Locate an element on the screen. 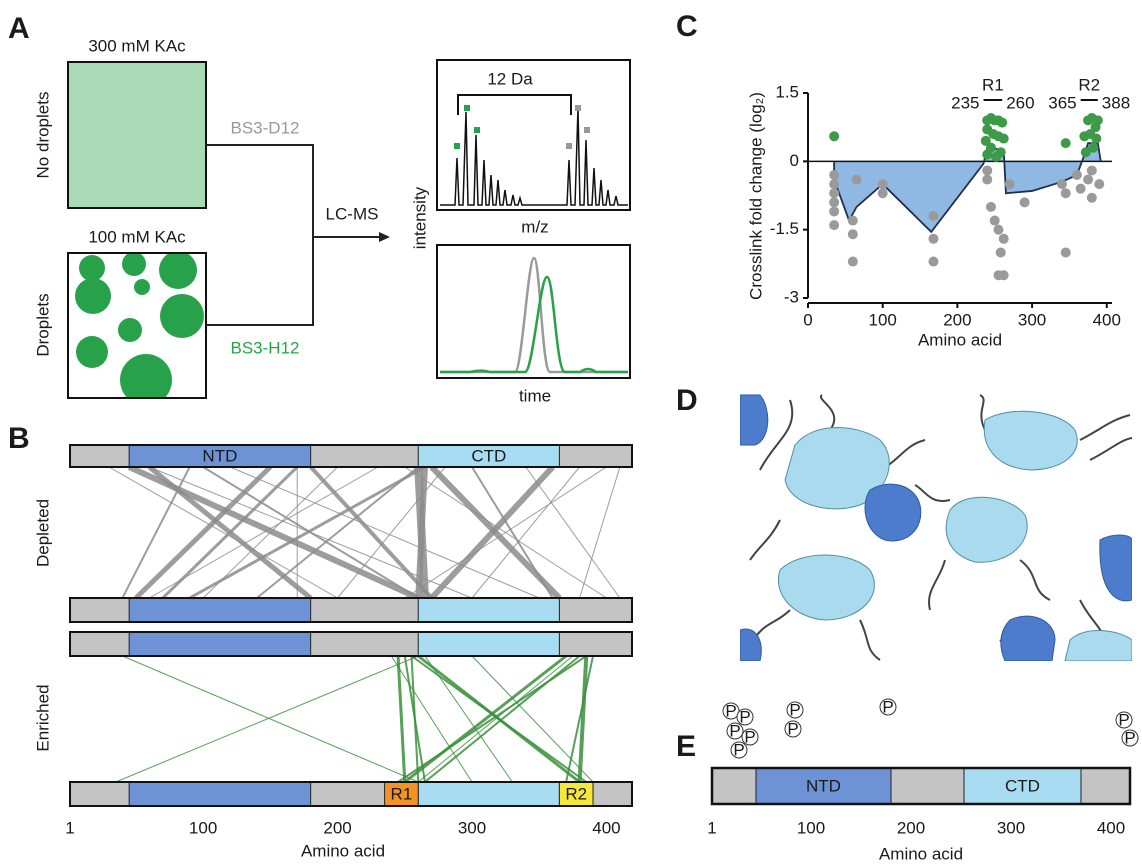  mass-shift-bracket is located at coordinates (514, 104).